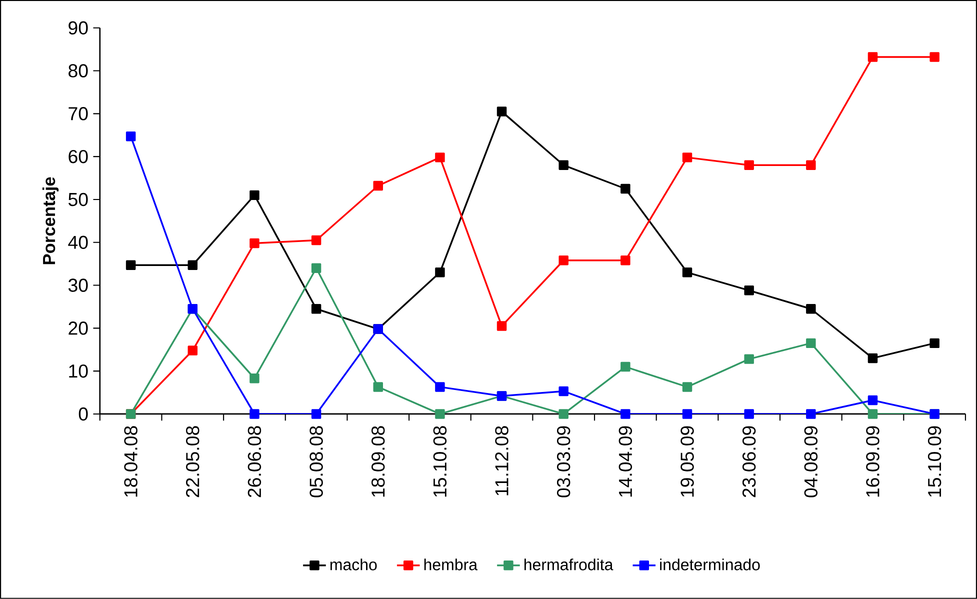 This screenshot has width=977, height=599. Describe the element at coordinates (563, 462) in the screenshot. I see `x-tick-label: 03.03.09` at that location.